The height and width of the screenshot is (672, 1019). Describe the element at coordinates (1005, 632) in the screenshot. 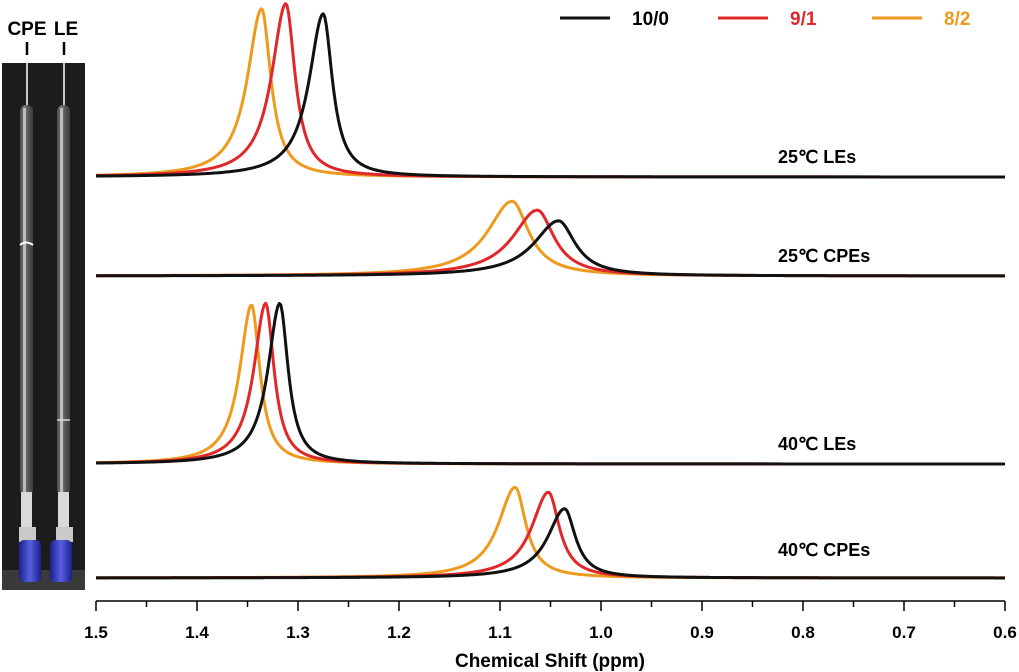

I see `x-tick-label: 0.6` at that location.